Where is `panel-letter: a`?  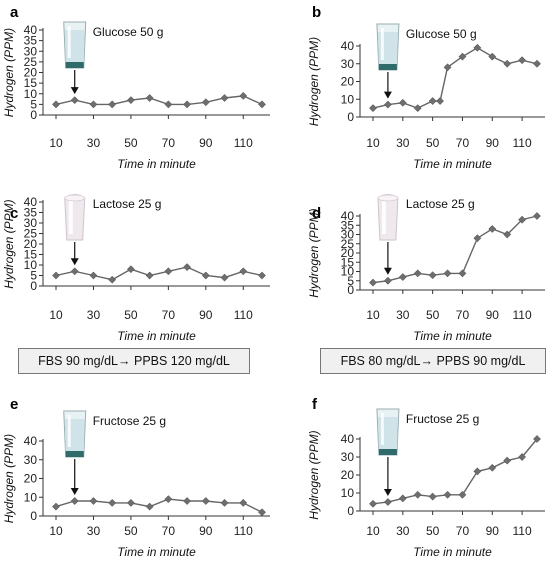 panel-letter: a is located at coordinates (14, 12).